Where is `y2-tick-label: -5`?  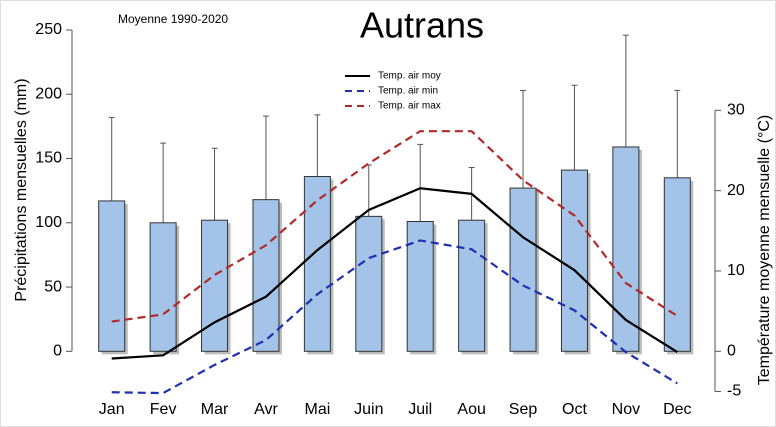 y2-tick-label: -5 is located at coordinates (734, 391).